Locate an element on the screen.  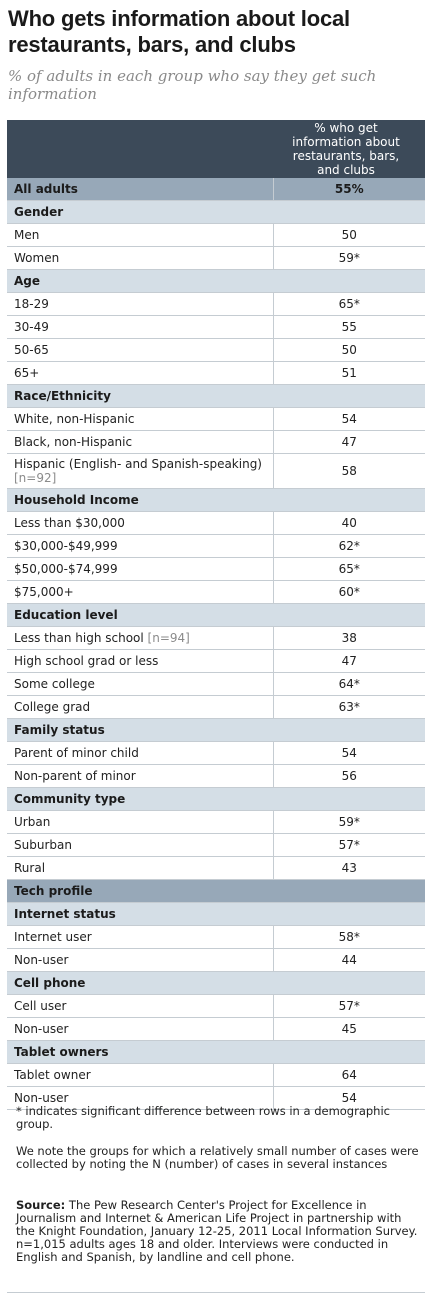
row-label-cell: 18-29 is located at coordinates (140, 304).